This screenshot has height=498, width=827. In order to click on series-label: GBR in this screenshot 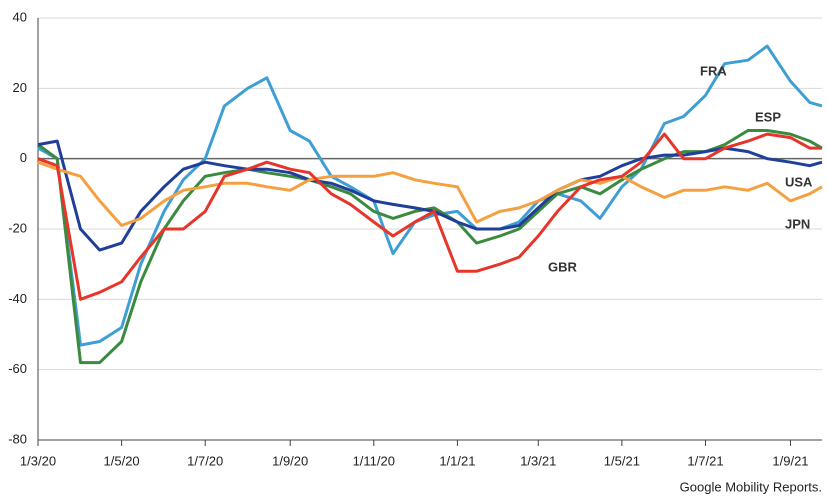, I will do `click(563, 266)`.